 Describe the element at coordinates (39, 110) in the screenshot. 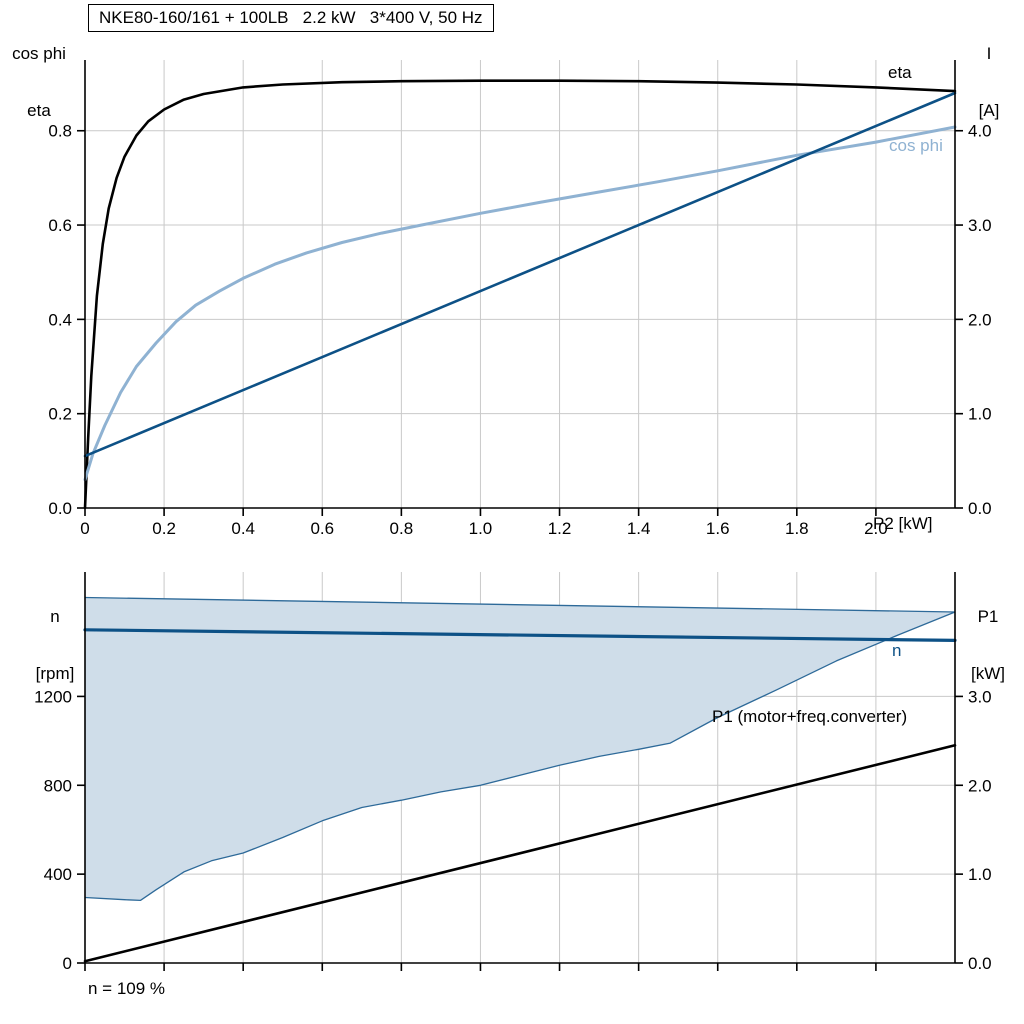

I see `left-axis-title-line2: eta` at that location.